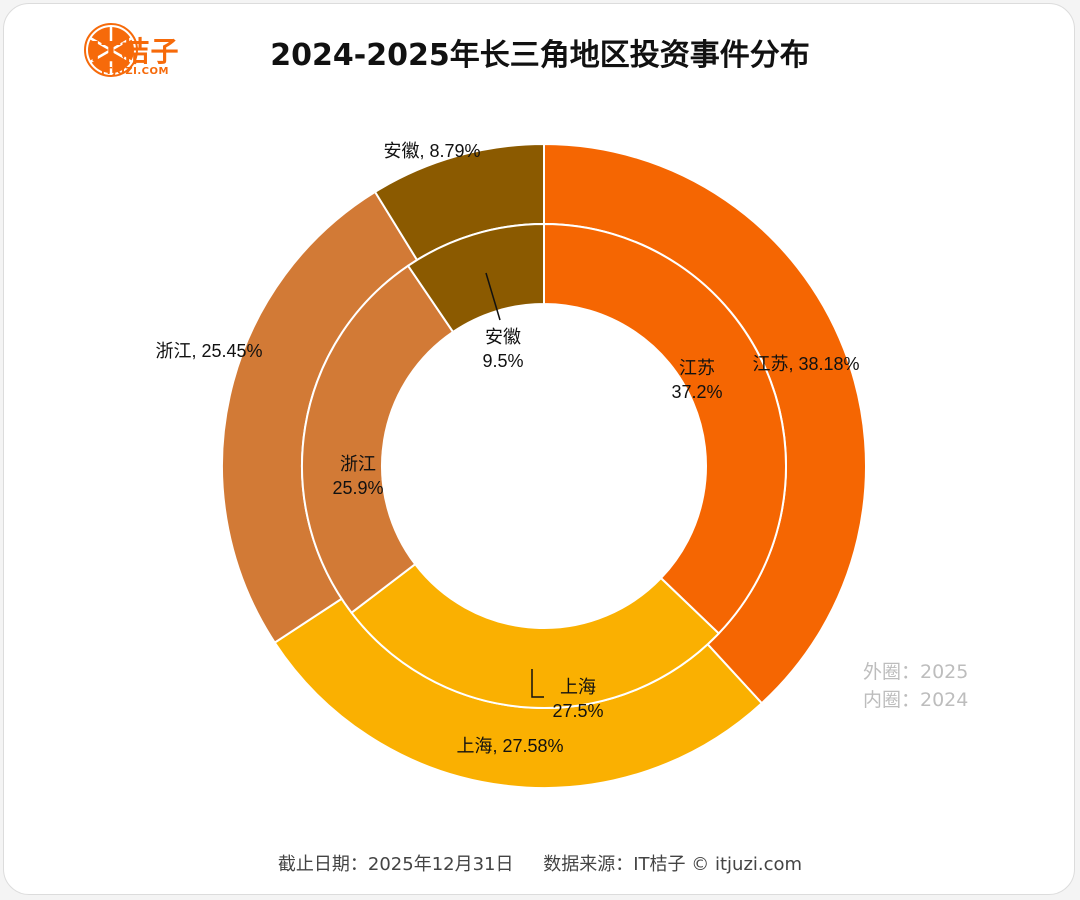  Describe the element at coordinates (540, 55) in the screenshot. I see `chart-title: 2024-2025年长三角地区投资事件分布` at that location.